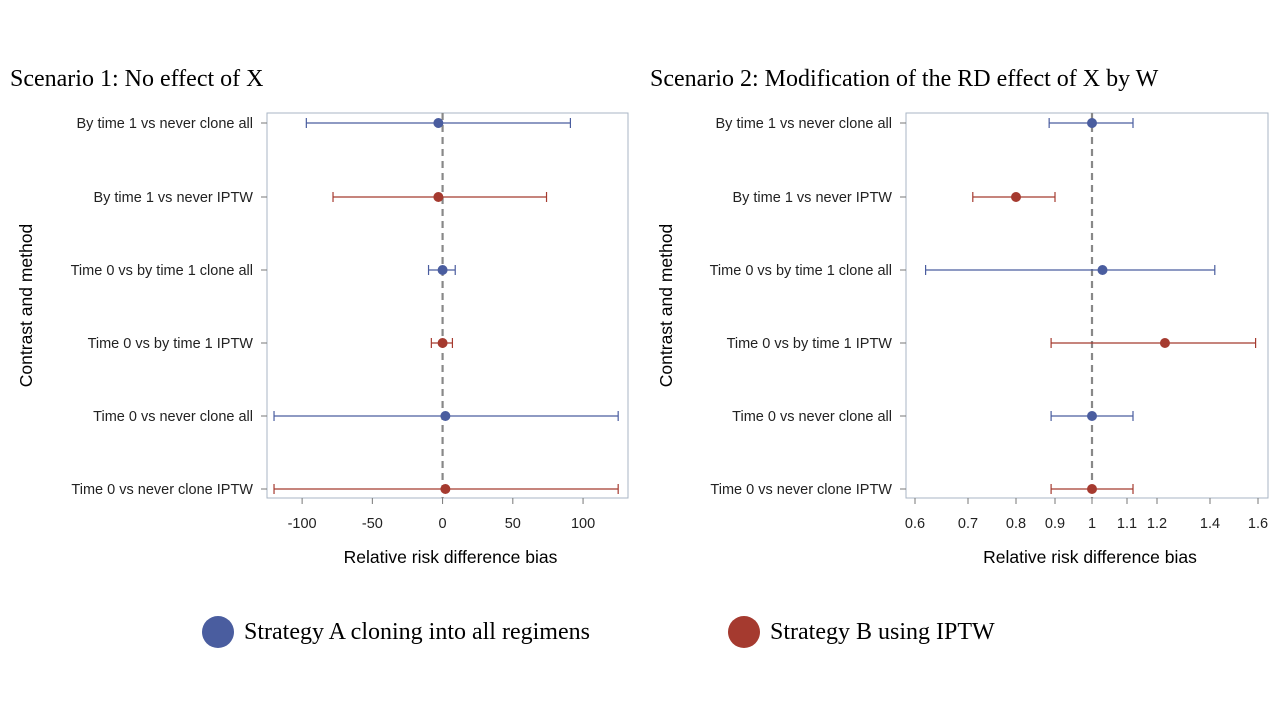  Describe the element at coordinates (165, 124) in the screenshot. I see `chart1-category-label: By time 1 vs never clone all` at that location.